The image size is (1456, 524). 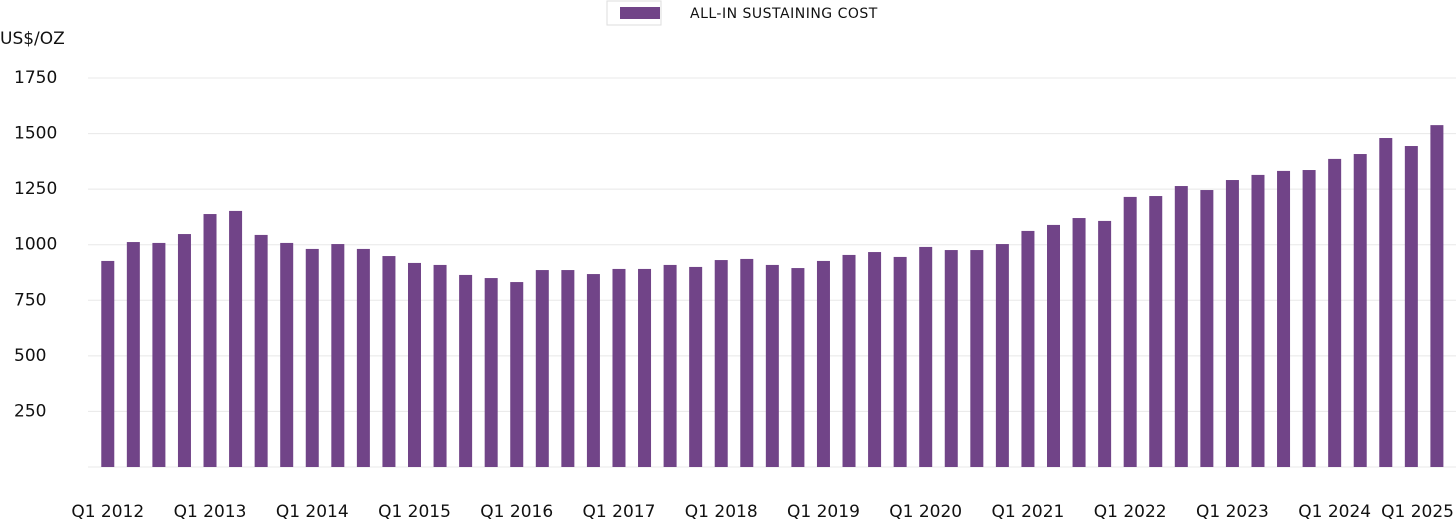 What do you see at coordinates (32, 39) in the screenshot?
I see `y-axis-title: US$/OZ` at bounding box center [32, 39].